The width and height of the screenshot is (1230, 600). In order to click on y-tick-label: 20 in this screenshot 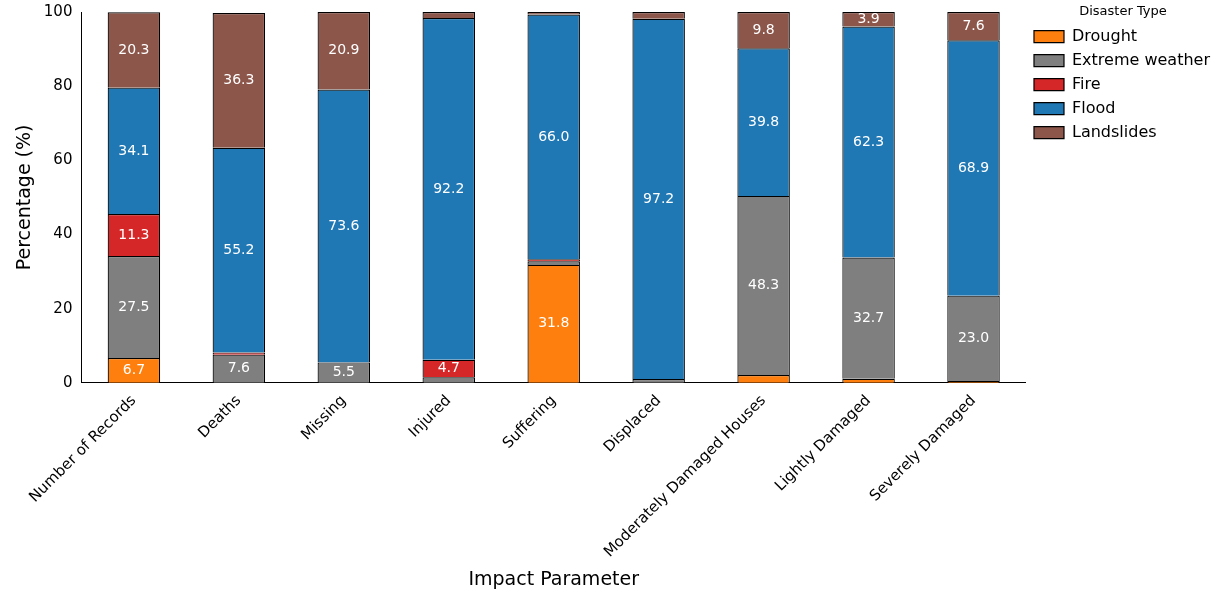, I will do `click(63, 307)`.